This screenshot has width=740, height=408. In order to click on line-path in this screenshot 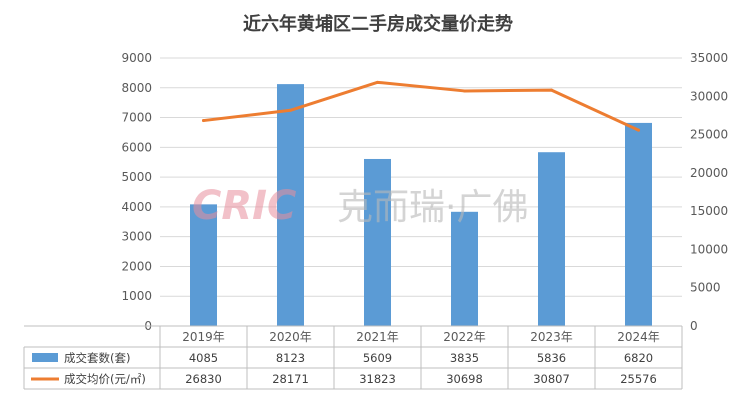, I will do `click(421, 106)`.